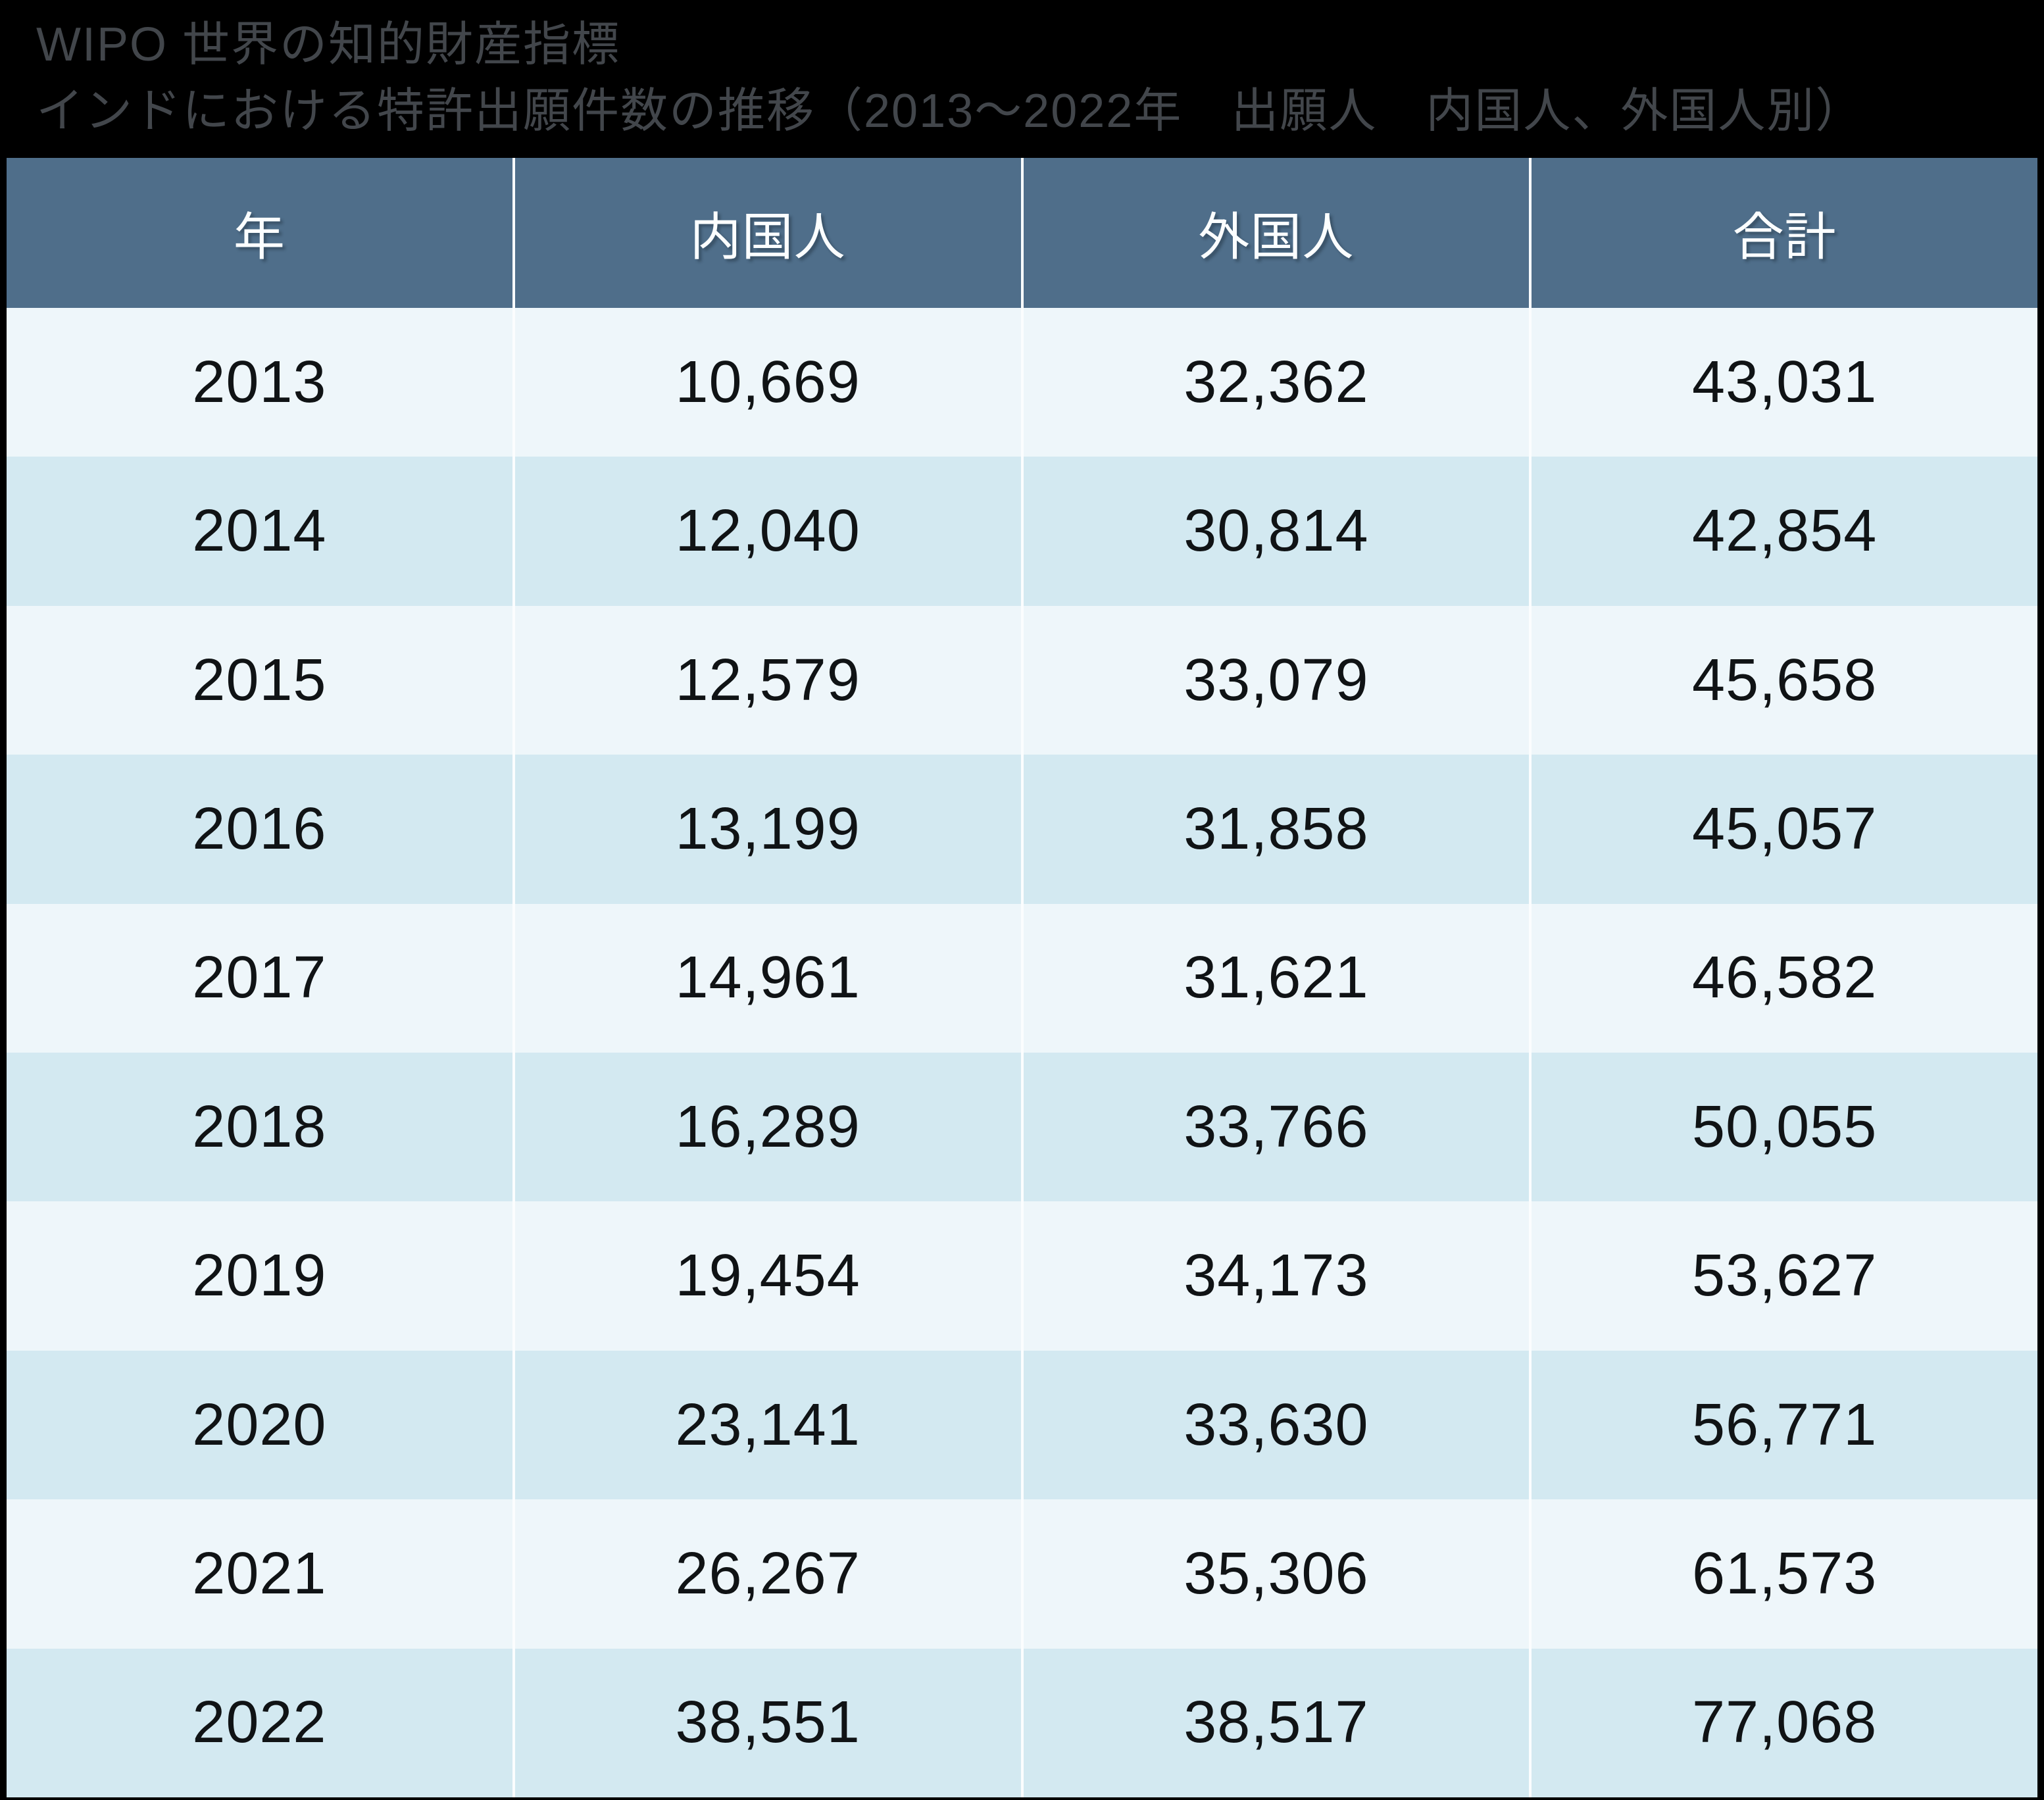  I want to click on header-total: 合計, so click(1783, 233).